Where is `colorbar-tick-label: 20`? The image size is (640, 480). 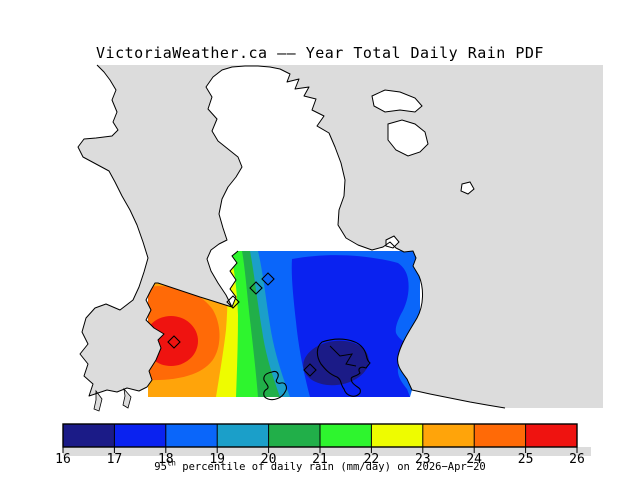
colorbar-tick-label: 20 is located at coordinates (269, 459).